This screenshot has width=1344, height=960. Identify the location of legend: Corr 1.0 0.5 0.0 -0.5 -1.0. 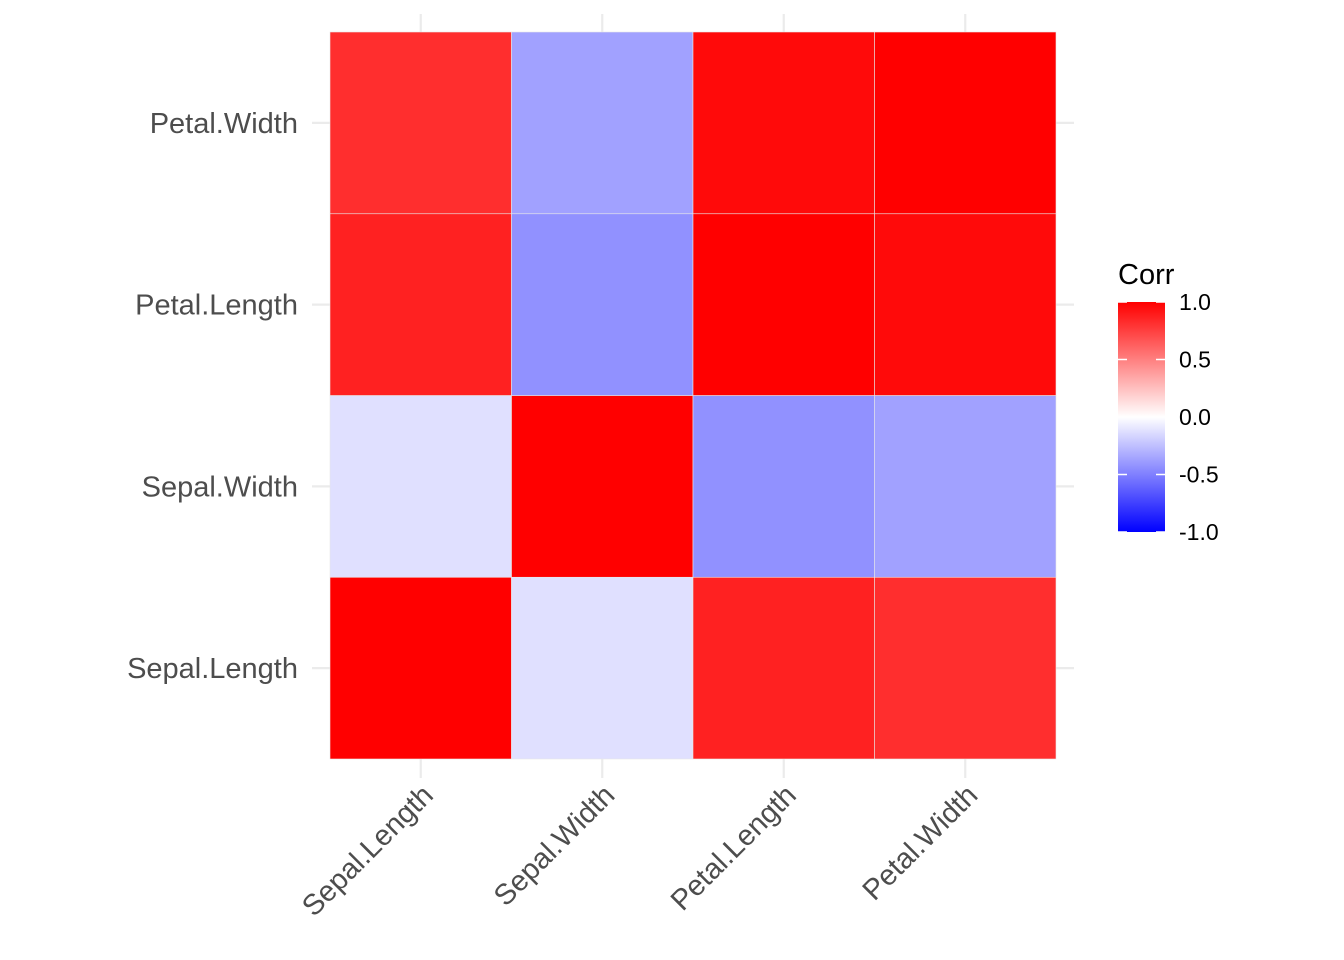
(1168, 402).